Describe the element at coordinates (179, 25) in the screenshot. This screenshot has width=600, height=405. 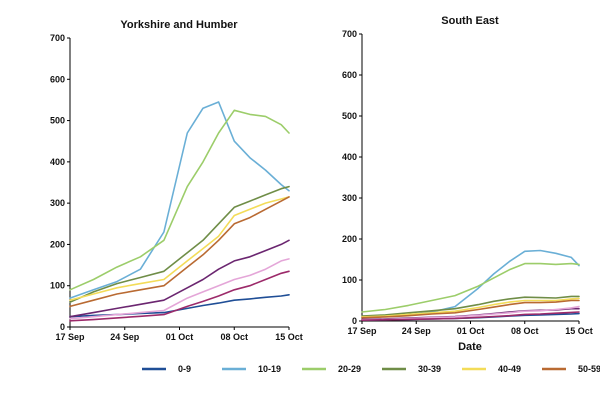
I see `chart-title: Yorkshire and Humber` at that location.